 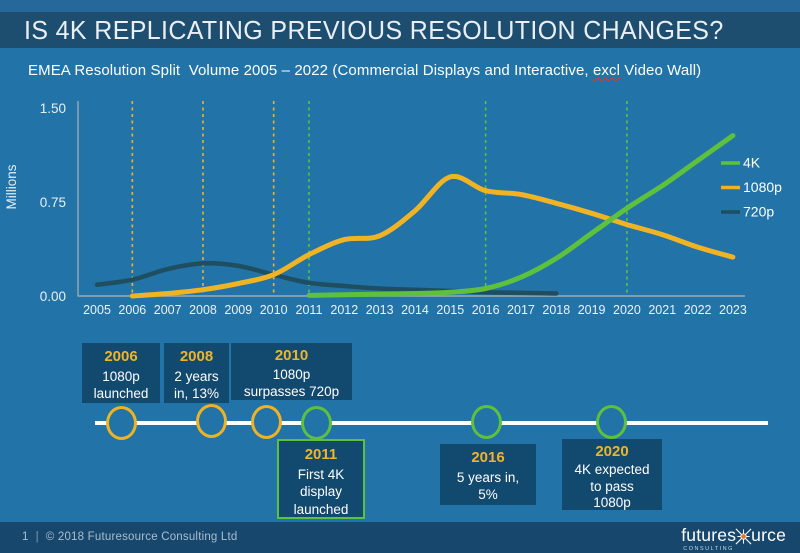 What do you see at coordinates (708, 549) in the screenshot?
I see `logo-tagline: CONSULTING` at bounding box center [708, 549].